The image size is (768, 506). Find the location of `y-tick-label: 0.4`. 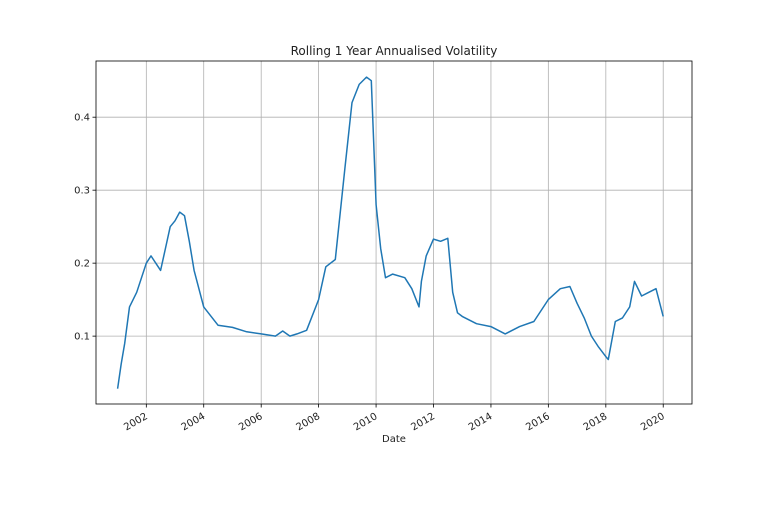

y-tick-label: 0.4 is located at coordinates (82, 118).